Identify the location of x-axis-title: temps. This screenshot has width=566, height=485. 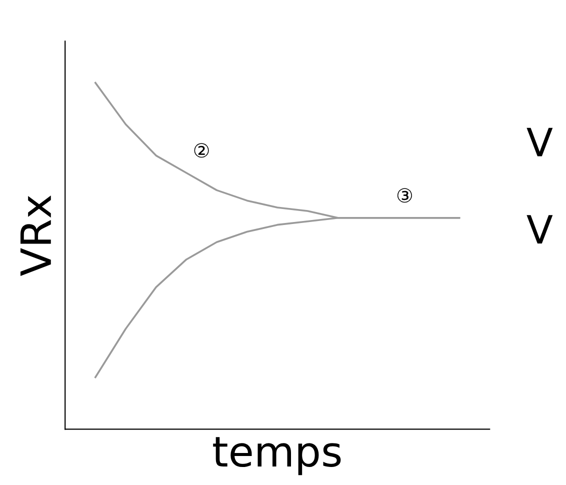
(277, 456).